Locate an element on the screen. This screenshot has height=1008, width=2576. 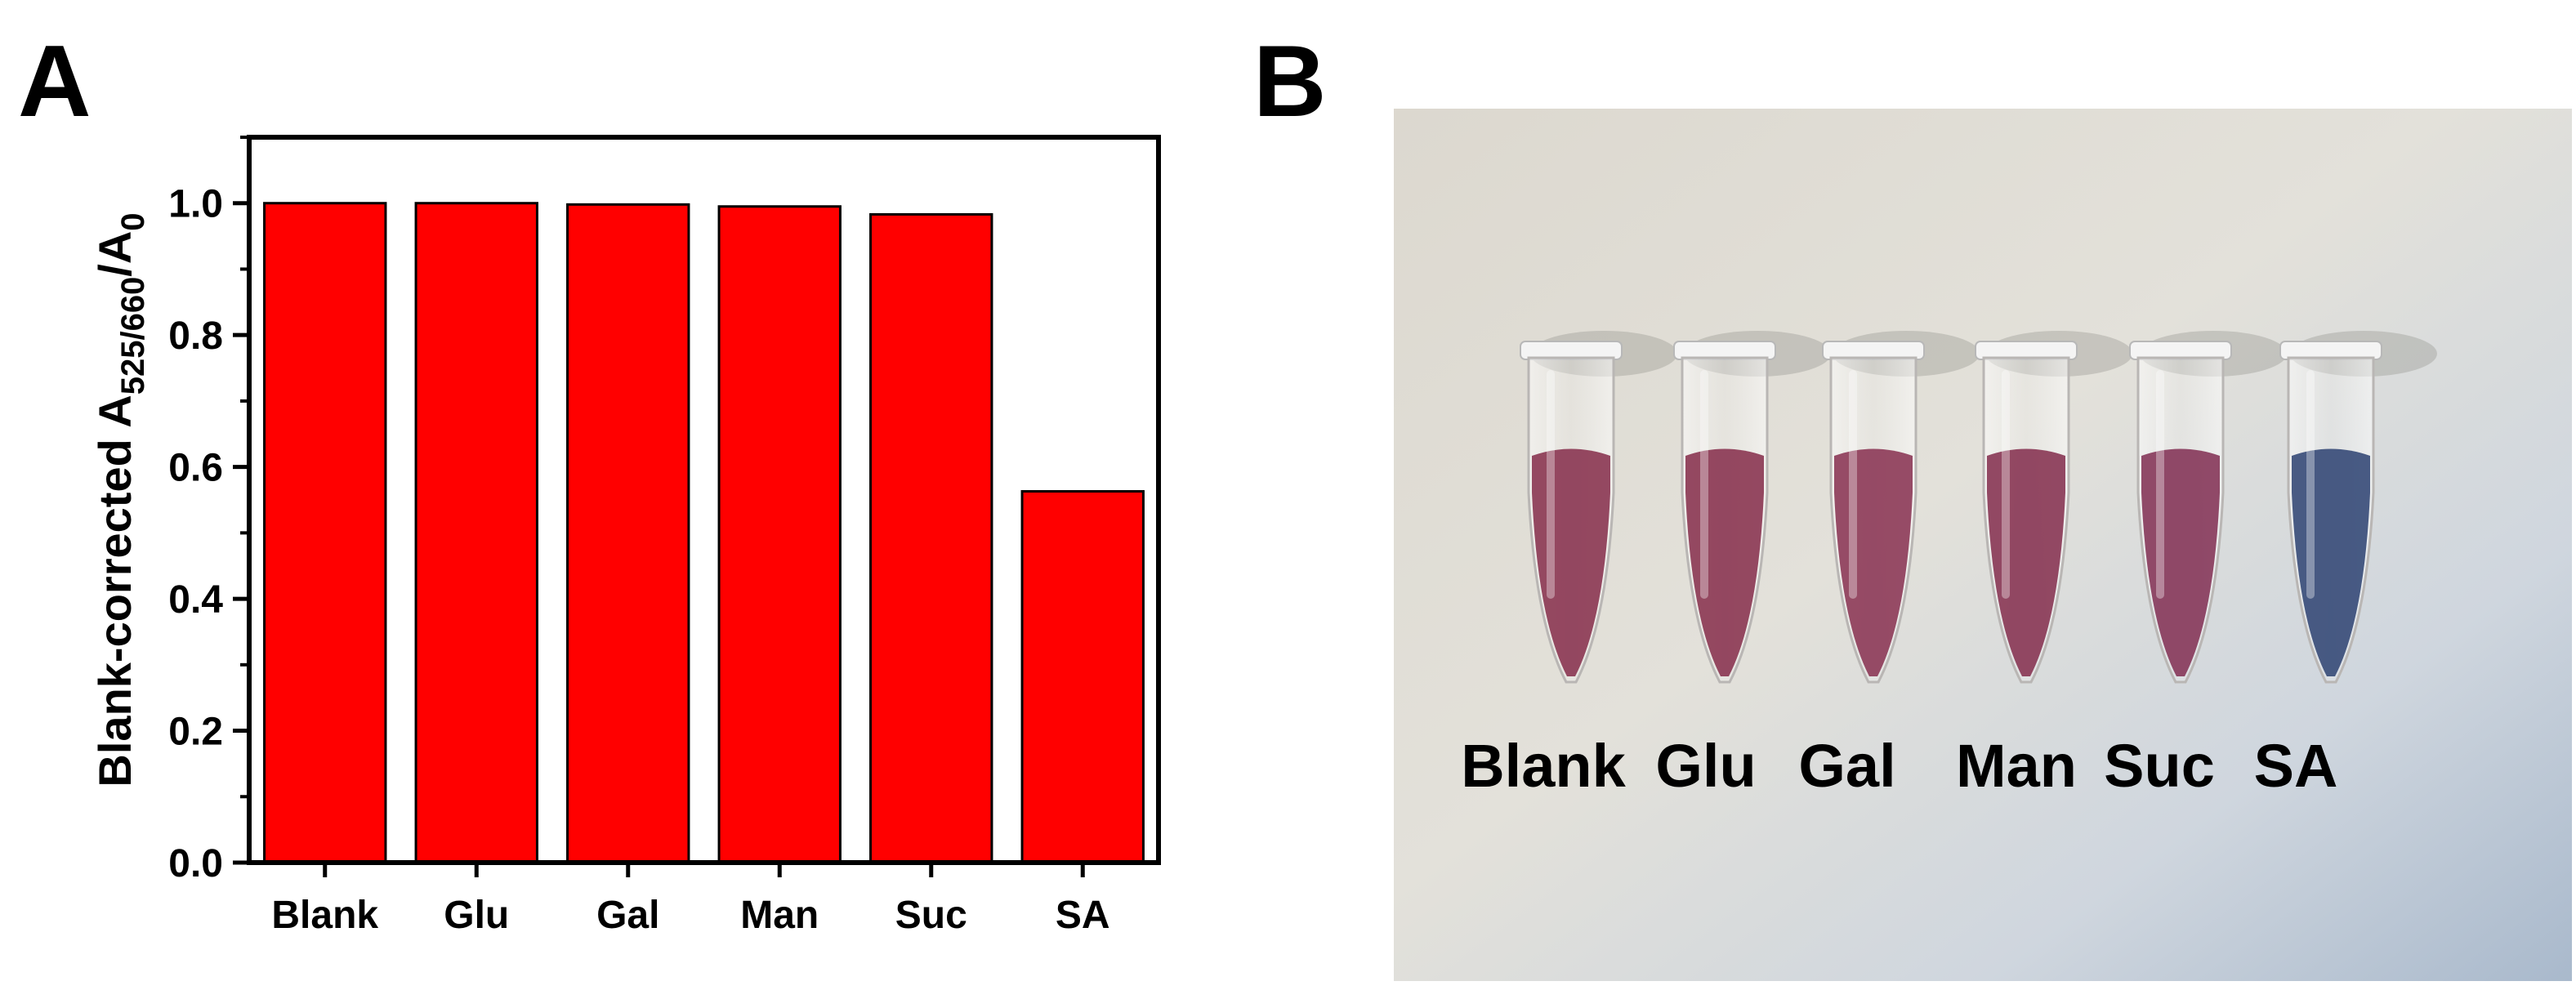
x-tick-label: Glu is located at coordinates (476, 916).